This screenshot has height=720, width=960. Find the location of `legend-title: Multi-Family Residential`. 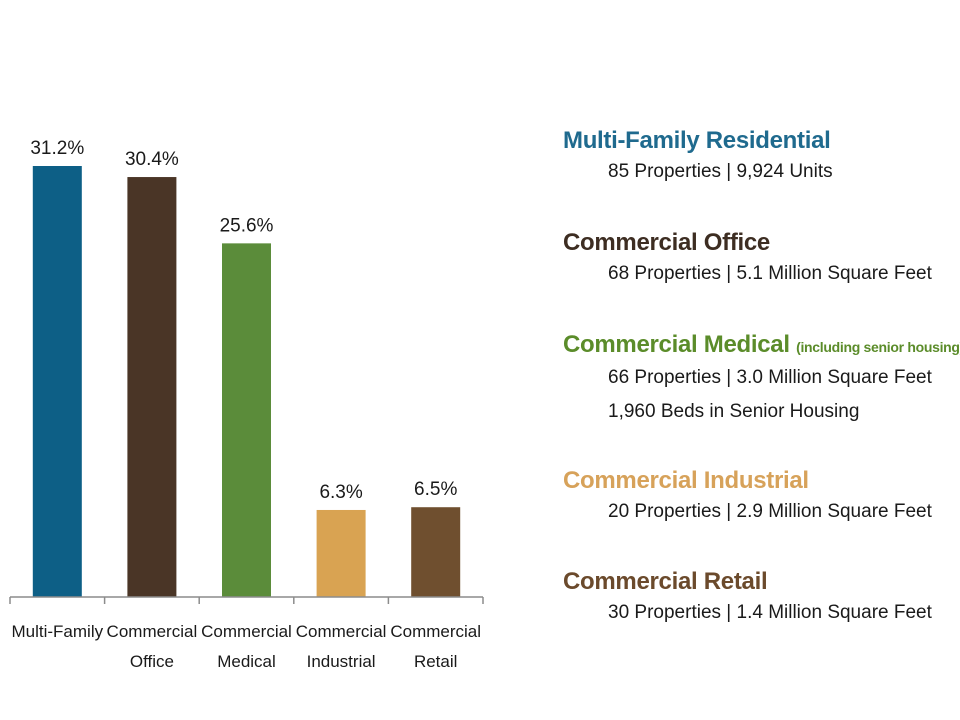

legend-title: Multi-Family Residential is located at coordinates (758, 141).